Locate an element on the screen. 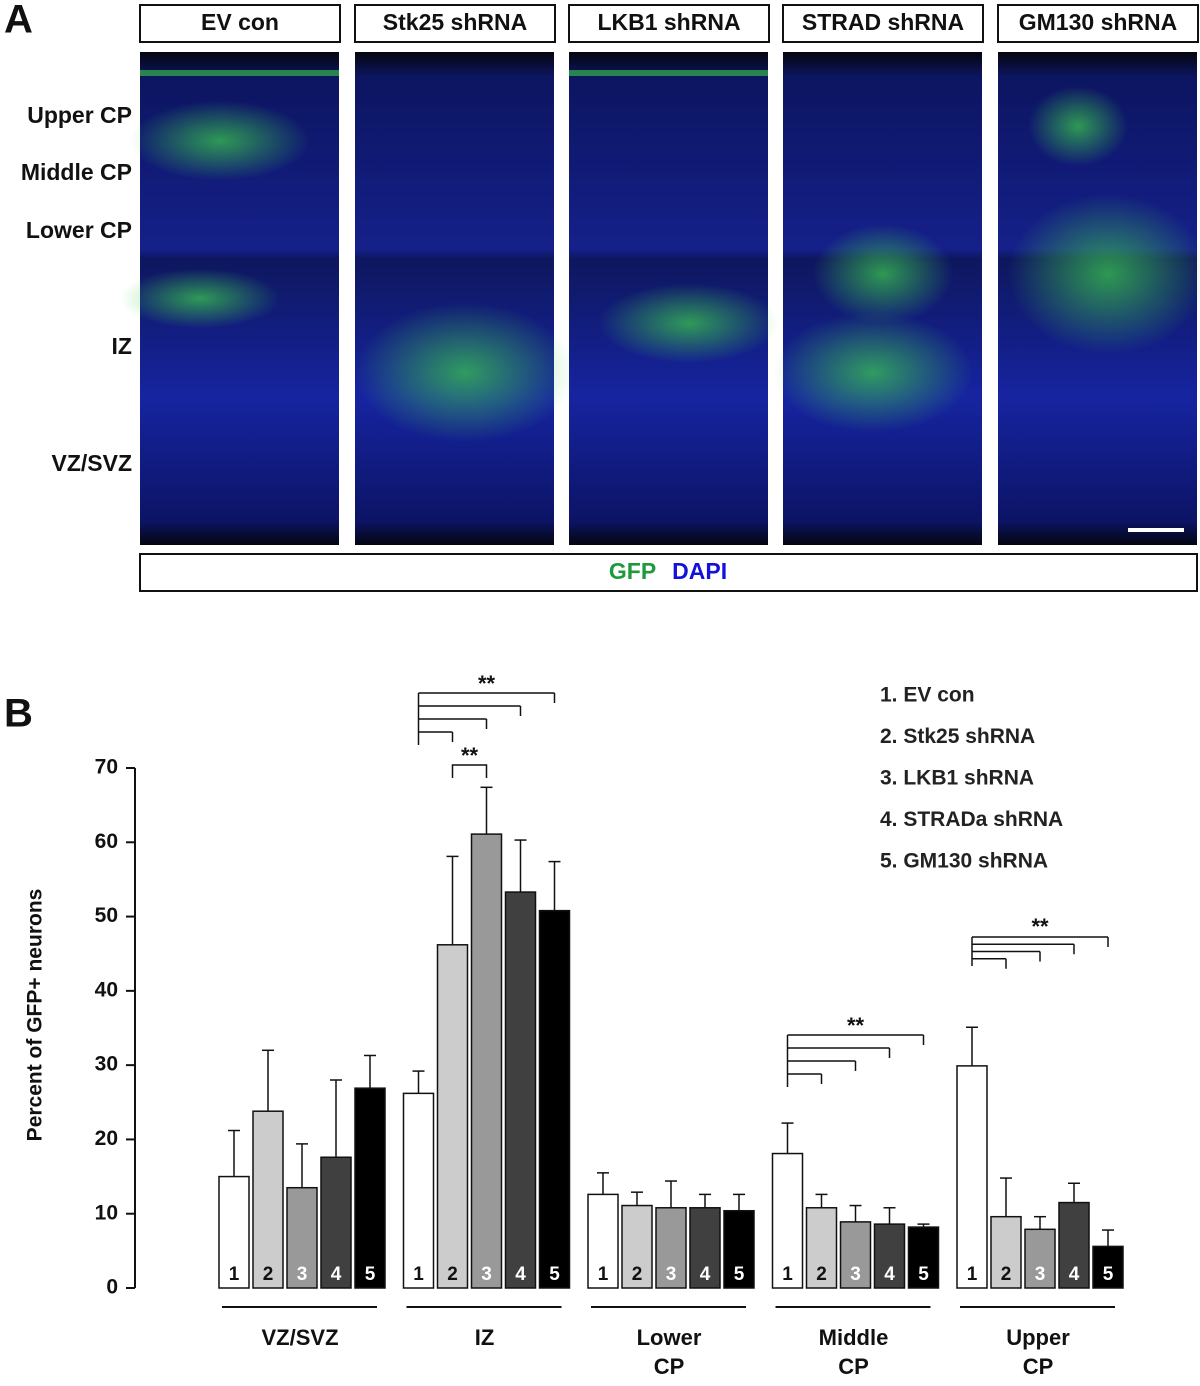  column-header: LKB1 shRNA is located at coordinates (668, 22).